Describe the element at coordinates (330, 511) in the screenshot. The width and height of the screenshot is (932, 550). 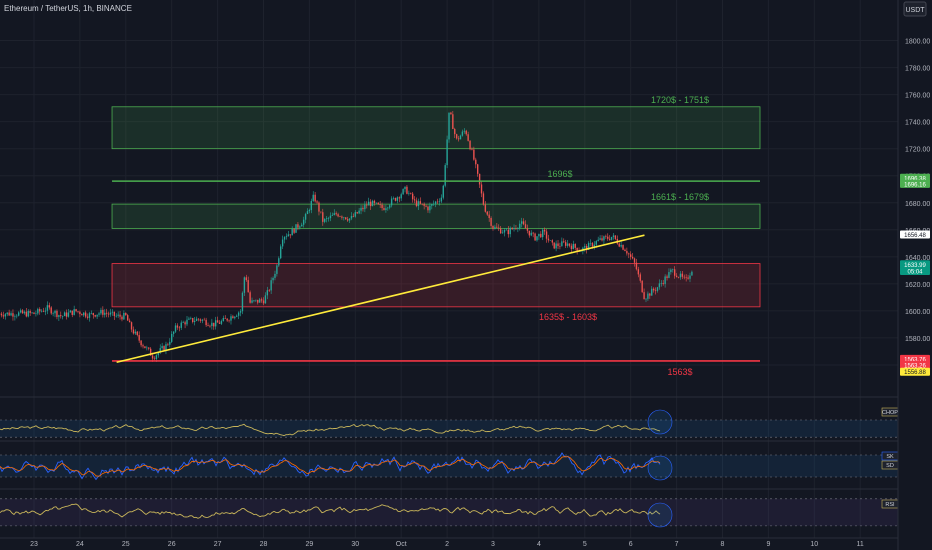
I see `indicator-line` at that location.